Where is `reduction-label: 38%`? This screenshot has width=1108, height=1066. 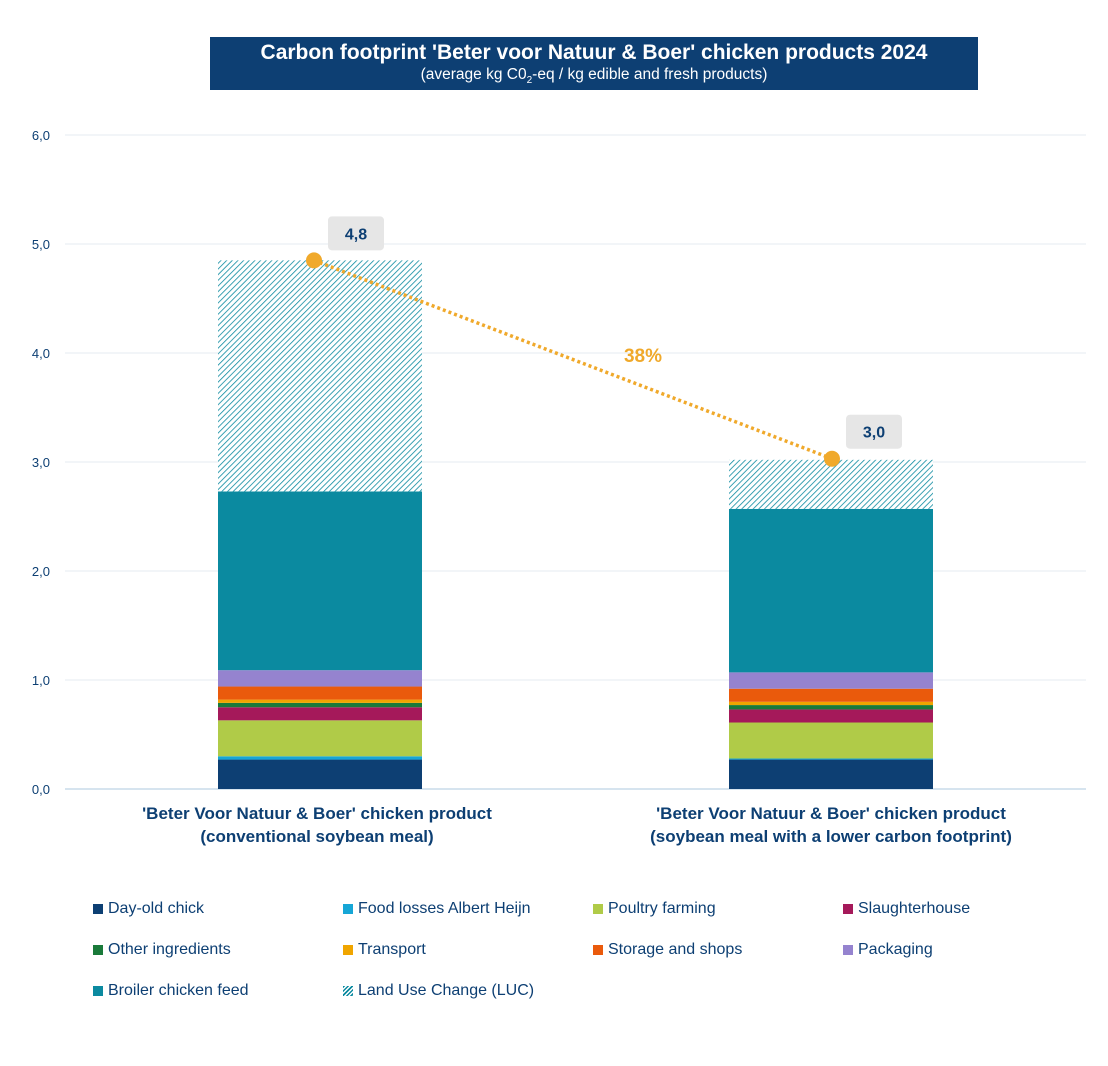
reduction-label: 38% is located at coordinates (643, 356).